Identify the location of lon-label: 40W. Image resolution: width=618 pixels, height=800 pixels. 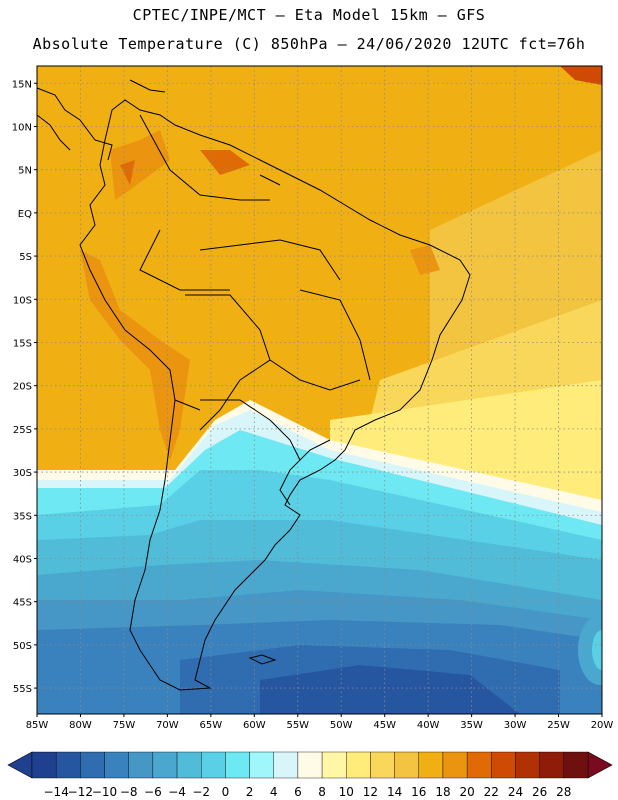
(428, 725).